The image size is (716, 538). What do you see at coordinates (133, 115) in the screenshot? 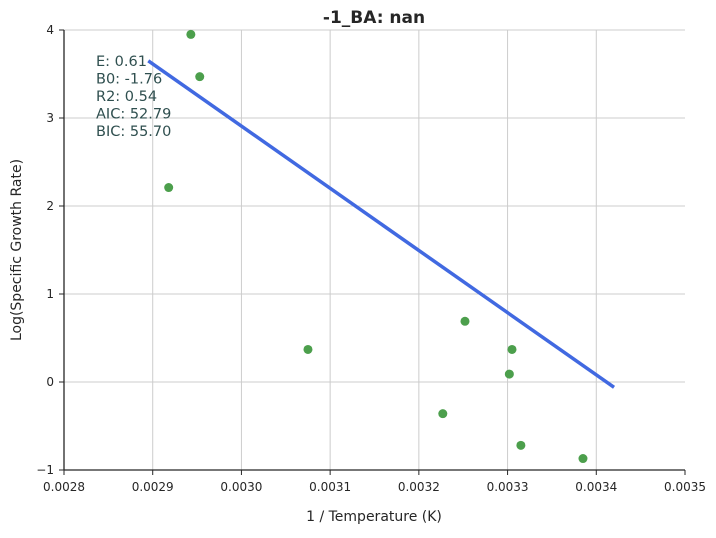
I see `fit-stat-label: AIC: 52.79` at bounding box center [133, 115].